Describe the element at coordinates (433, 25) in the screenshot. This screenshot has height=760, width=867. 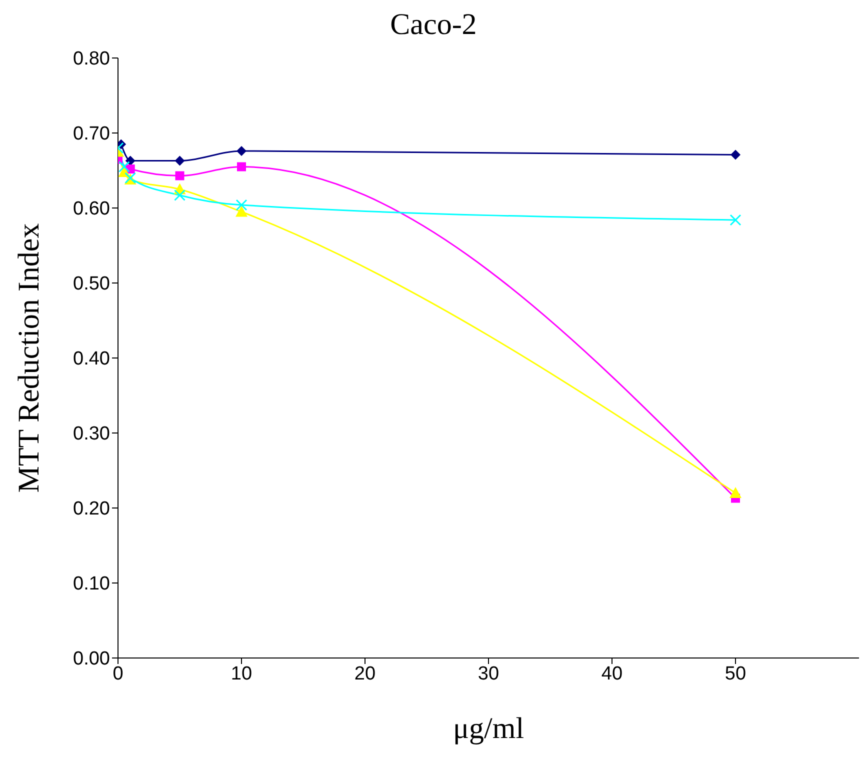
I see `chart-title: Caco-2` at that location.